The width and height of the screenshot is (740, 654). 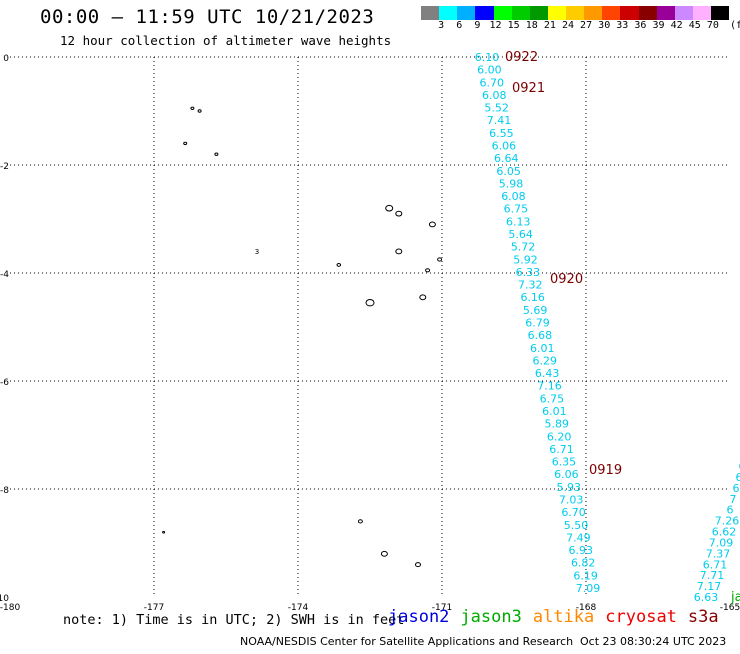 I want to click on island-mark: 3, so click(x=257, y=252).